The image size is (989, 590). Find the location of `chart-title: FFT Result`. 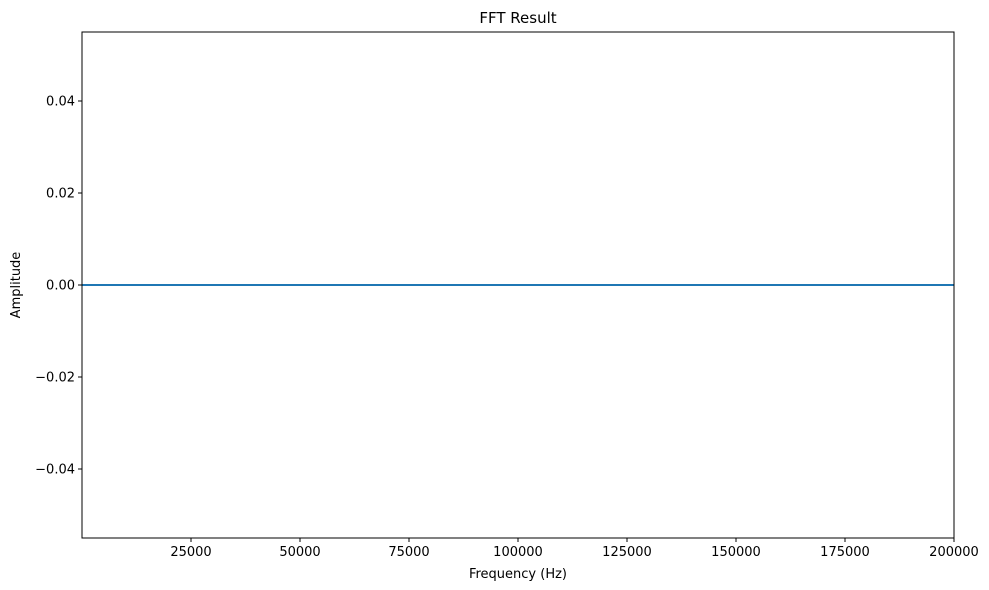

chart-title: FFT Result is located at coordinates (517, 18).